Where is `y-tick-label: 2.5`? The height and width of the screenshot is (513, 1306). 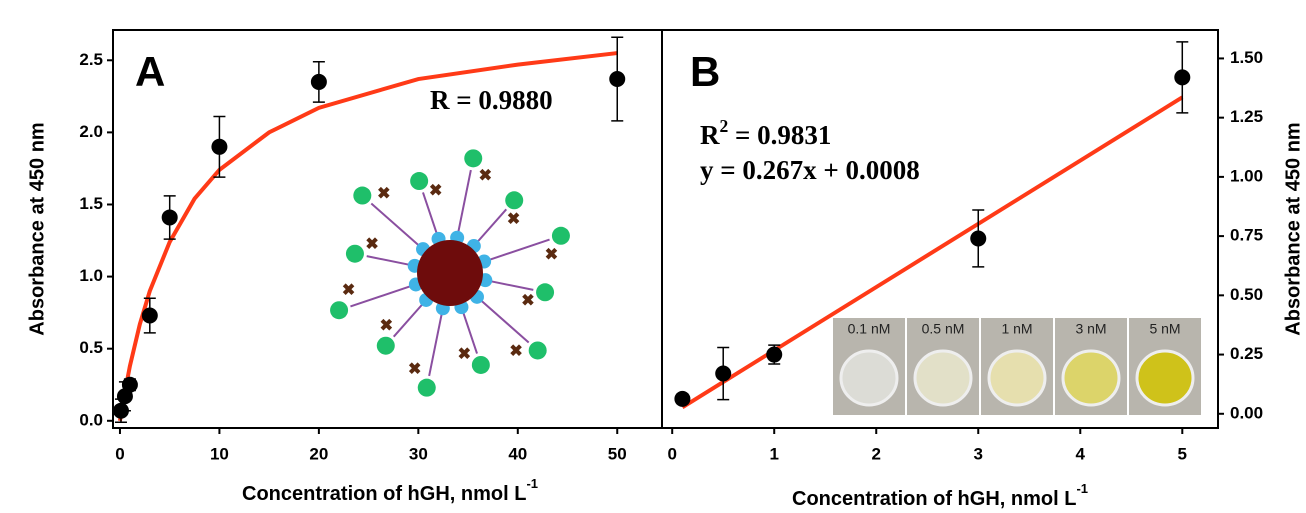 y-tick-label: 2.5 is located at coordinates (91, 59).